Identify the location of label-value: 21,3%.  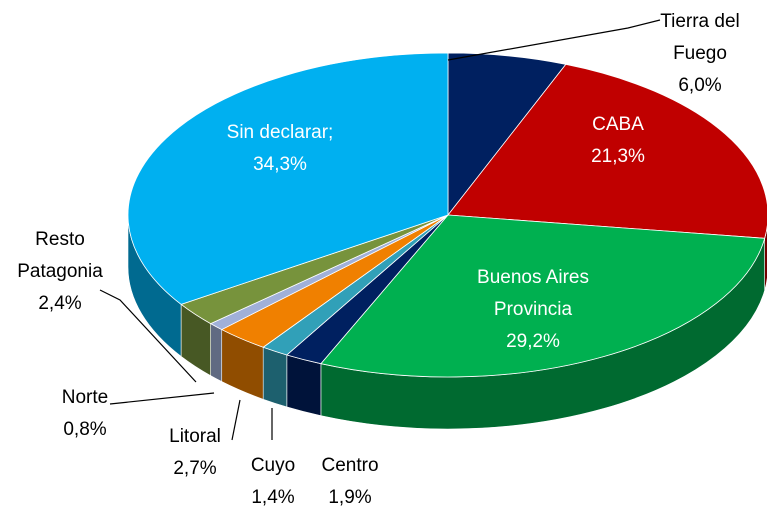
(618, 156).